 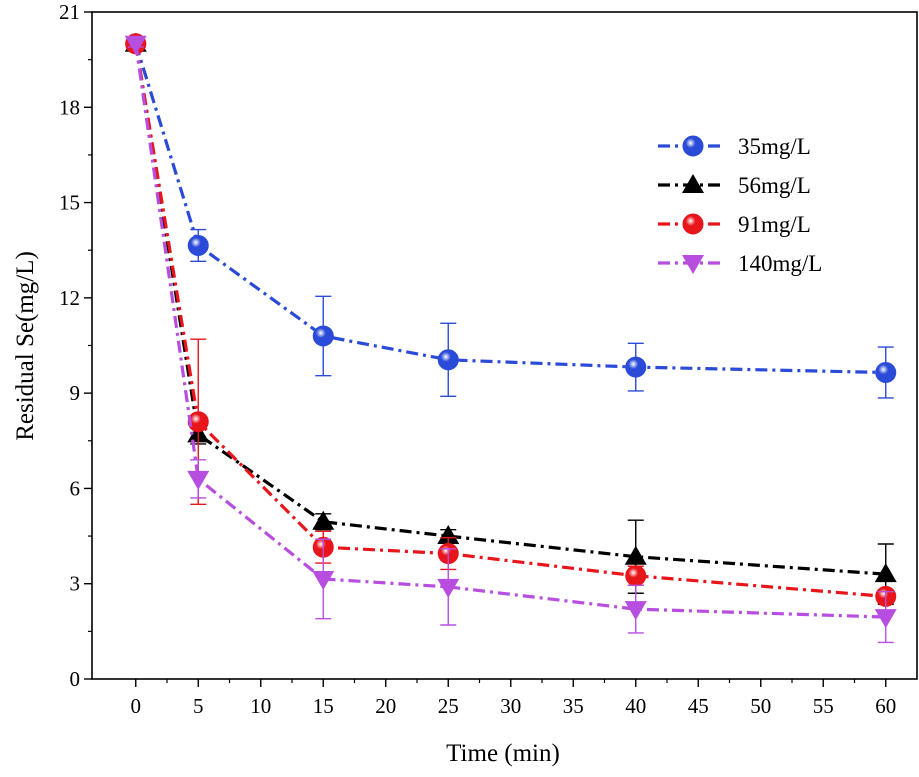 I want to click on x-tick-label: 10, so click(x=260, y=706).